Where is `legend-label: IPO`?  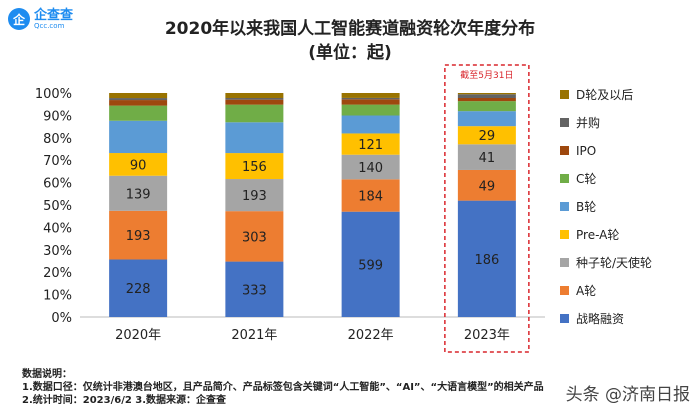
legend-label: IPO is located at coordinates (586, 151).